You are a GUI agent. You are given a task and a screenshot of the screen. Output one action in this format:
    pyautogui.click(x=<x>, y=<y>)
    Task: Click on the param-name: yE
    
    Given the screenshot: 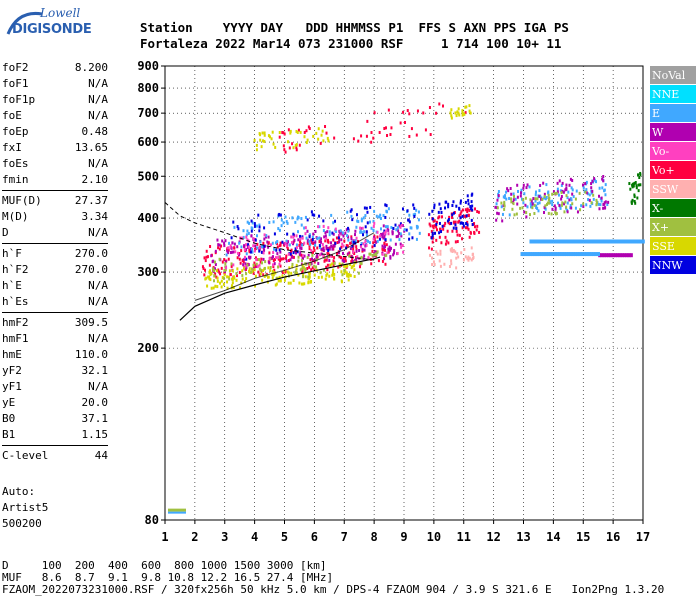 What is the action you would take?
    pyautogui.click(x=9, y=402)
    